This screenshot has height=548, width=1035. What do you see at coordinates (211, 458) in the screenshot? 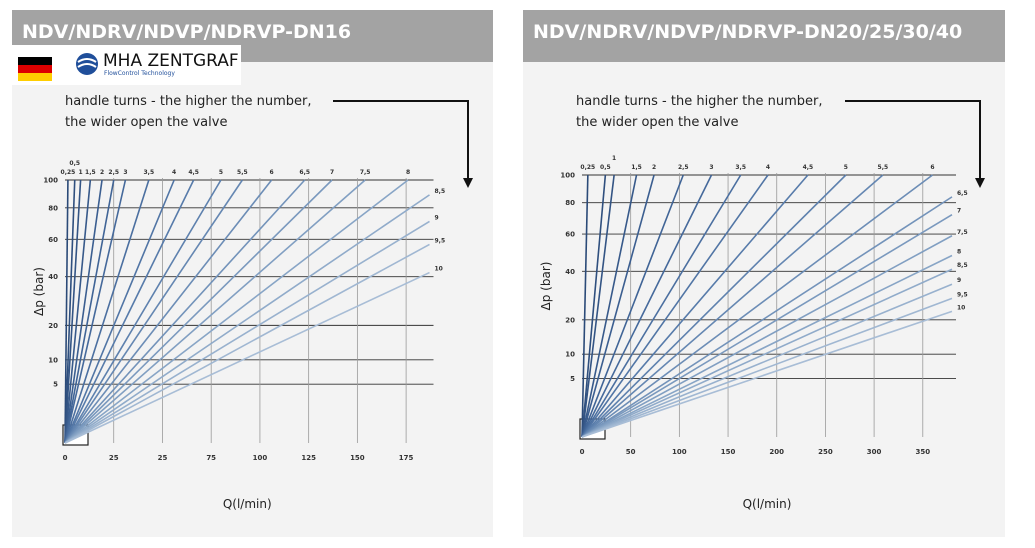
I see `x-tick-label: 75` at bounding box center [211, 458].